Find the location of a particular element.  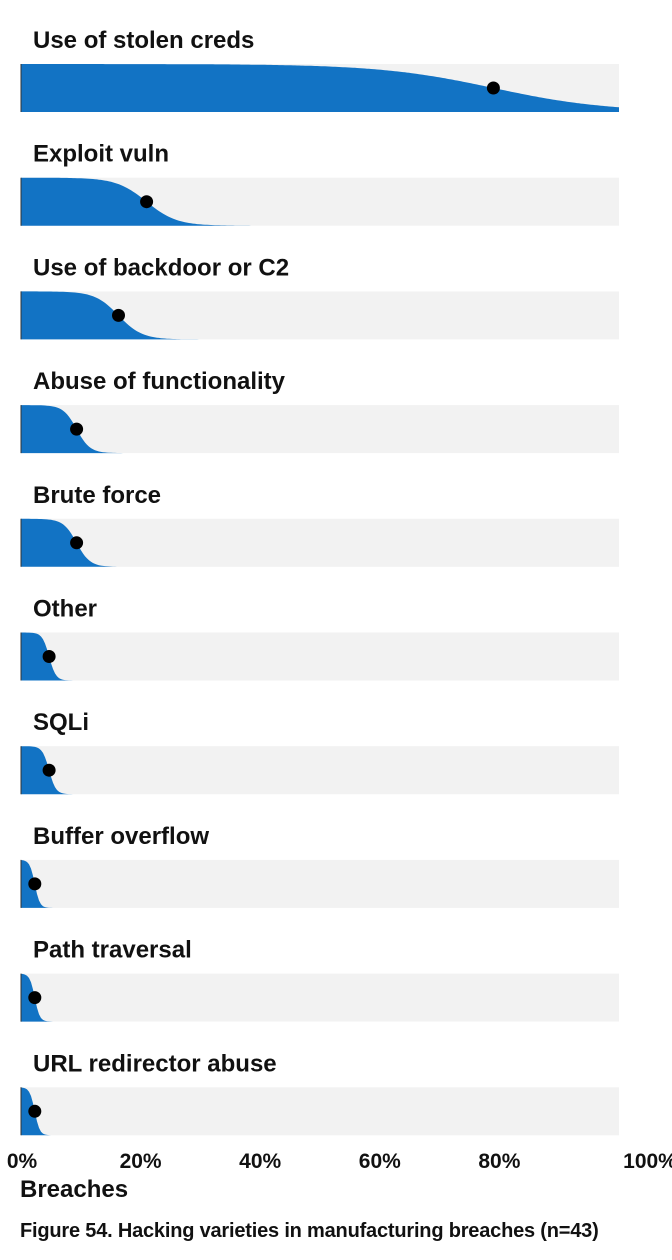

category-row: URL redirector abuse is located at coordinates (319, 1093).